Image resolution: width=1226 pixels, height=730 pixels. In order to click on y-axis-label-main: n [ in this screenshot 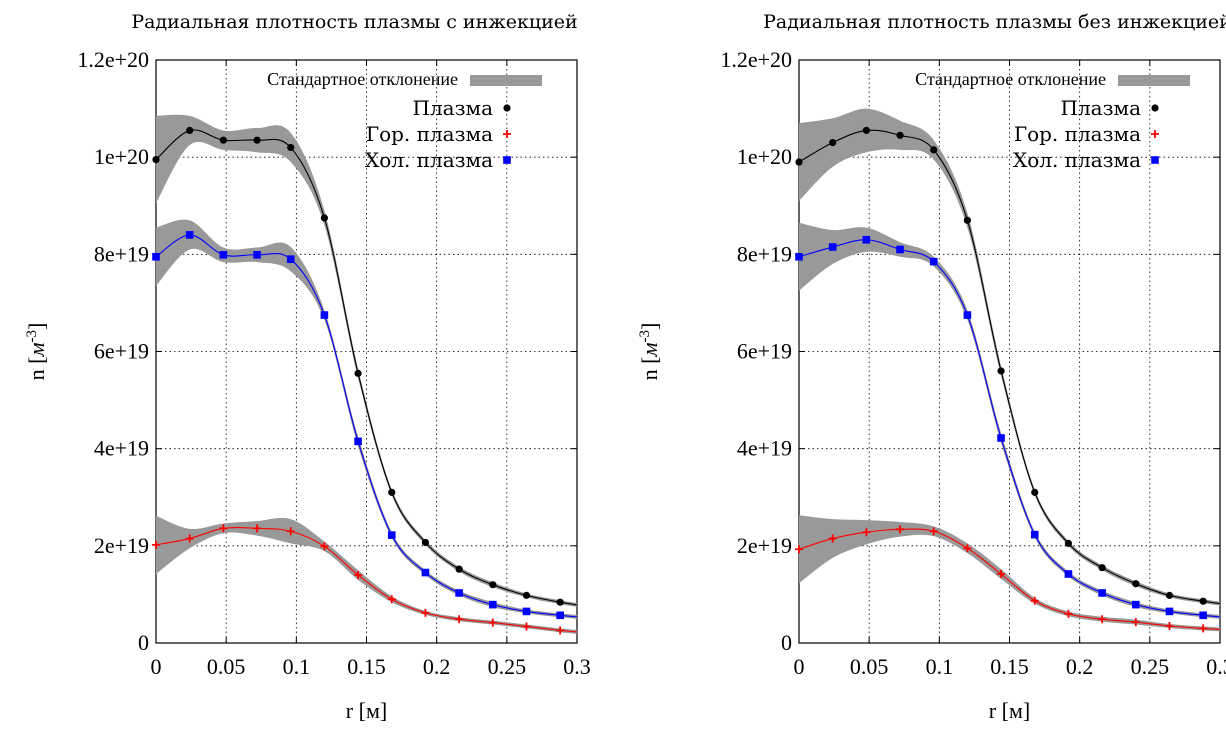, I will do `click(36, 369)`.